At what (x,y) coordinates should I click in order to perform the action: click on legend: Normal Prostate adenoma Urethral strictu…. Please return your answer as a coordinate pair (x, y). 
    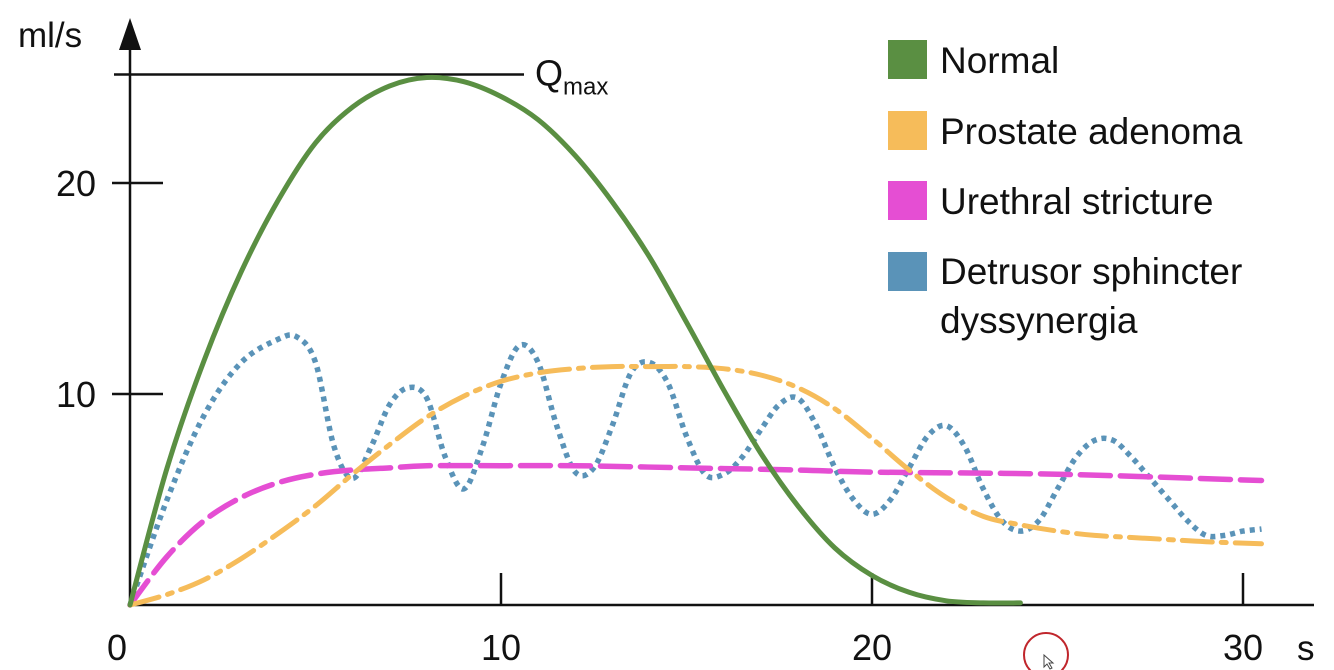
    Looking at the image, I should click on (1065, 190).